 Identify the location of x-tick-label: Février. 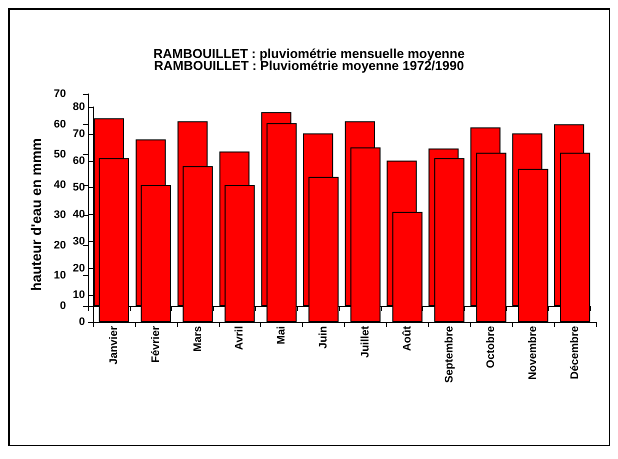
(156, 344).